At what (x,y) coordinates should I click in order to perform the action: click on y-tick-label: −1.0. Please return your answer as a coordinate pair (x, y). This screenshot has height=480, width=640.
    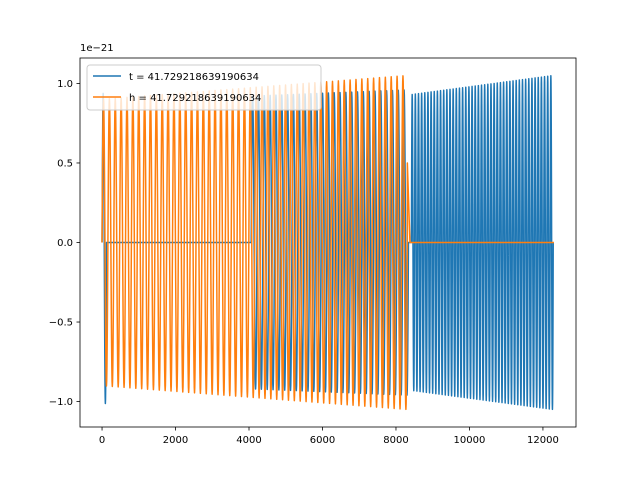
    Looking at the image, I should click on (61, 402).